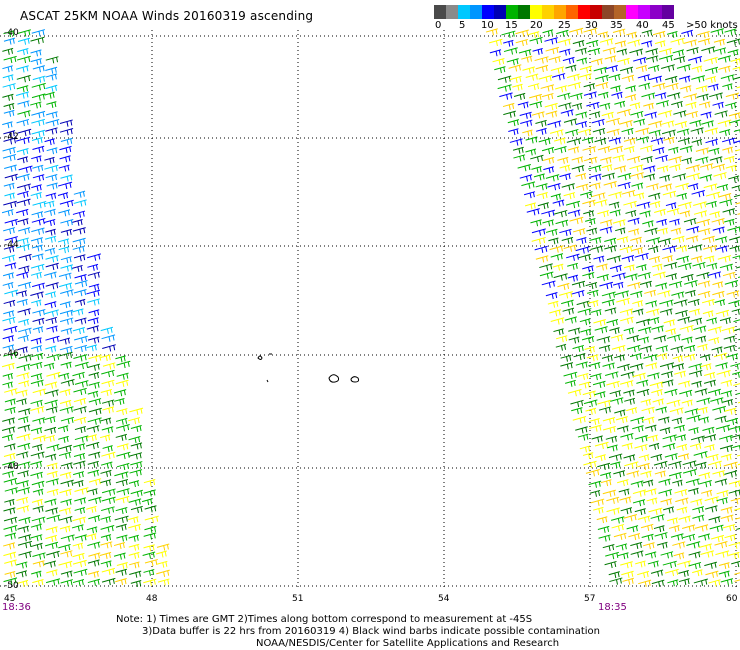  Describe the element at coordinates (438, 25) in the screenshot. I see `legend-label: 0` at that location.